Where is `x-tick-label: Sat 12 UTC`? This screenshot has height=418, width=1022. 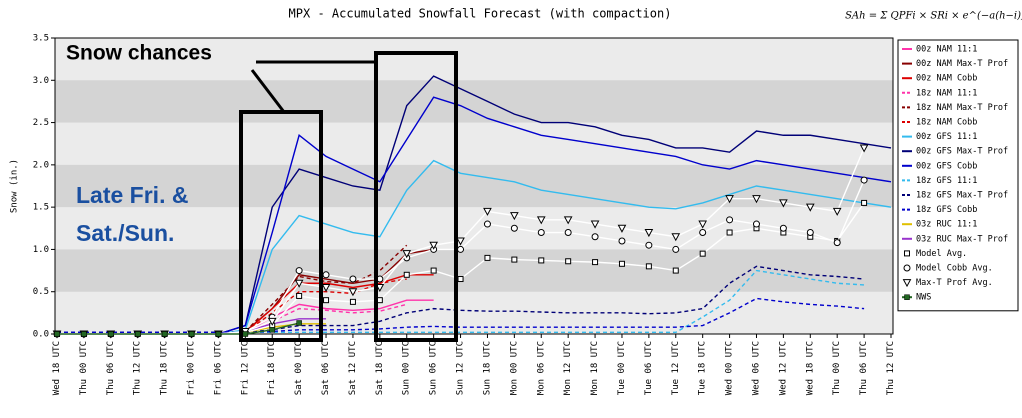 x-tick-label: Sat 12 UTC is located at coordinates (353, 368).